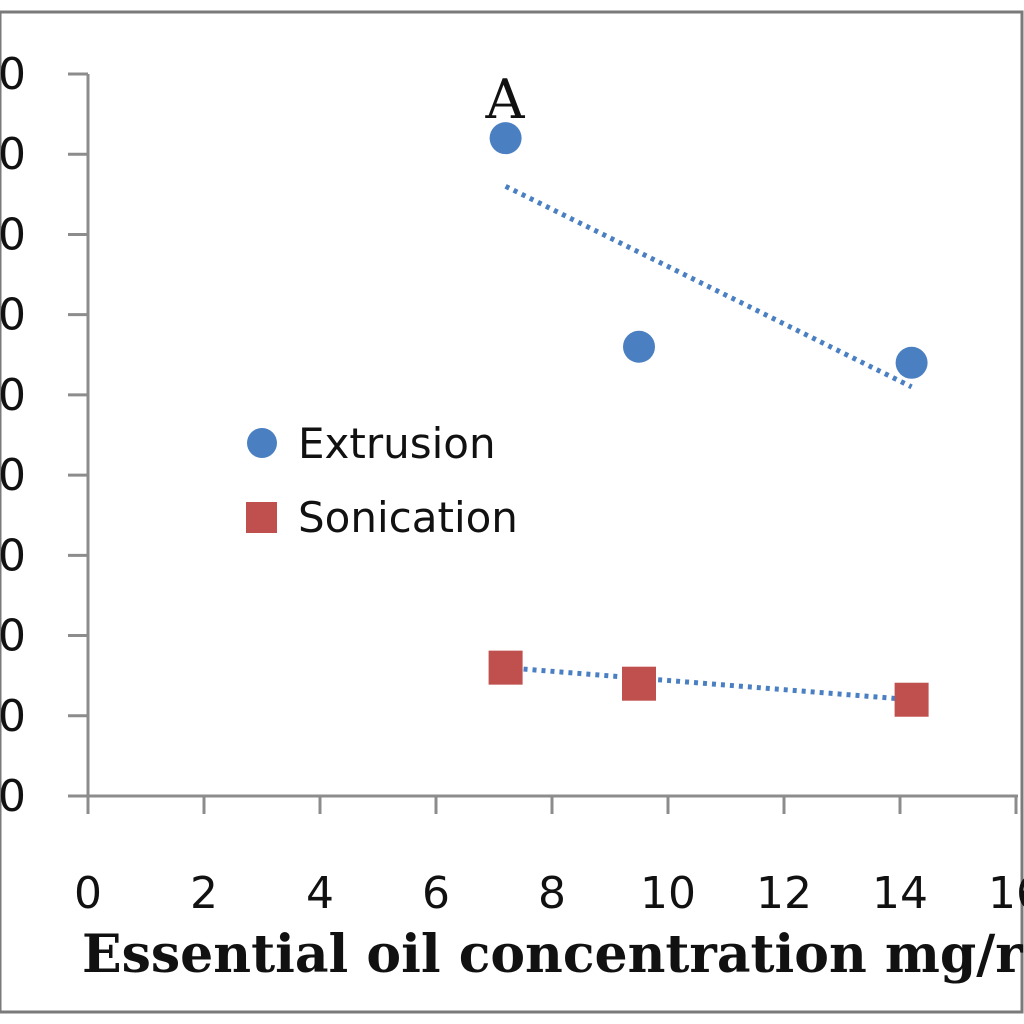  Describe the element at coordinates (204, 893) in the screenshot. I see `x-tick-label: 2` at that location.